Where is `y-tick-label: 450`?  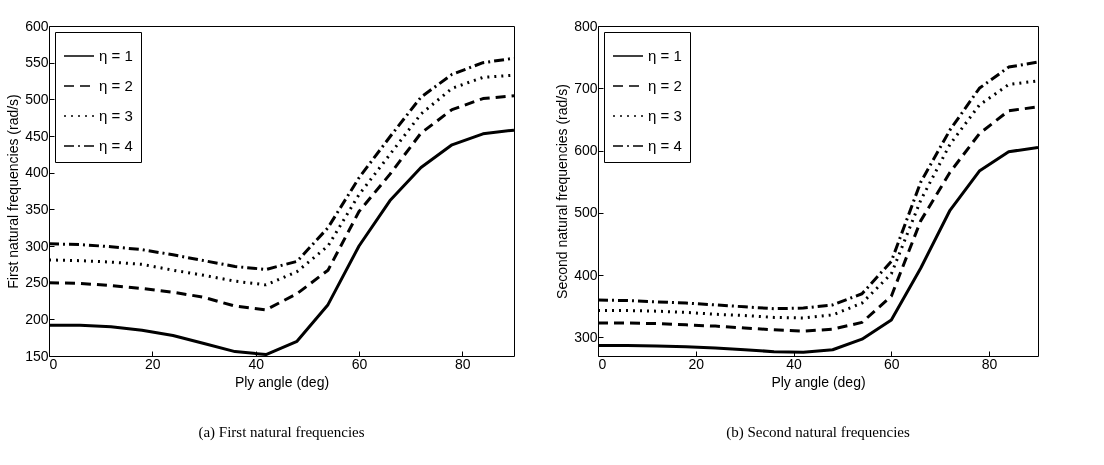
y-tick-label: 450 is located at coordinates (37, 135).